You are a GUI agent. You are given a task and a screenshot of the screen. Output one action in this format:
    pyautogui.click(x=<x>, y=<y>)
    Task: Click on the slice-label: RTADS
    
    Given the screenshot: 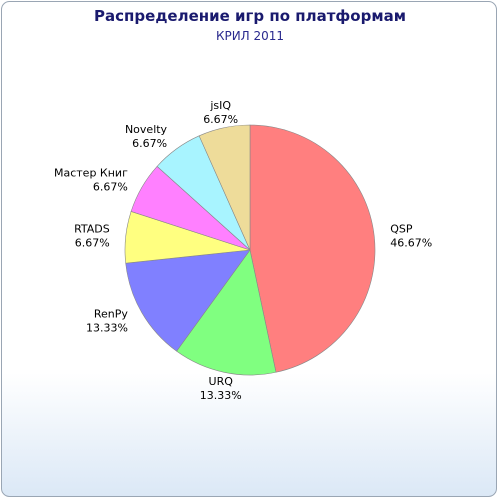 What is the action you would take?
    pyautogui.click(x=92, y=228)
    